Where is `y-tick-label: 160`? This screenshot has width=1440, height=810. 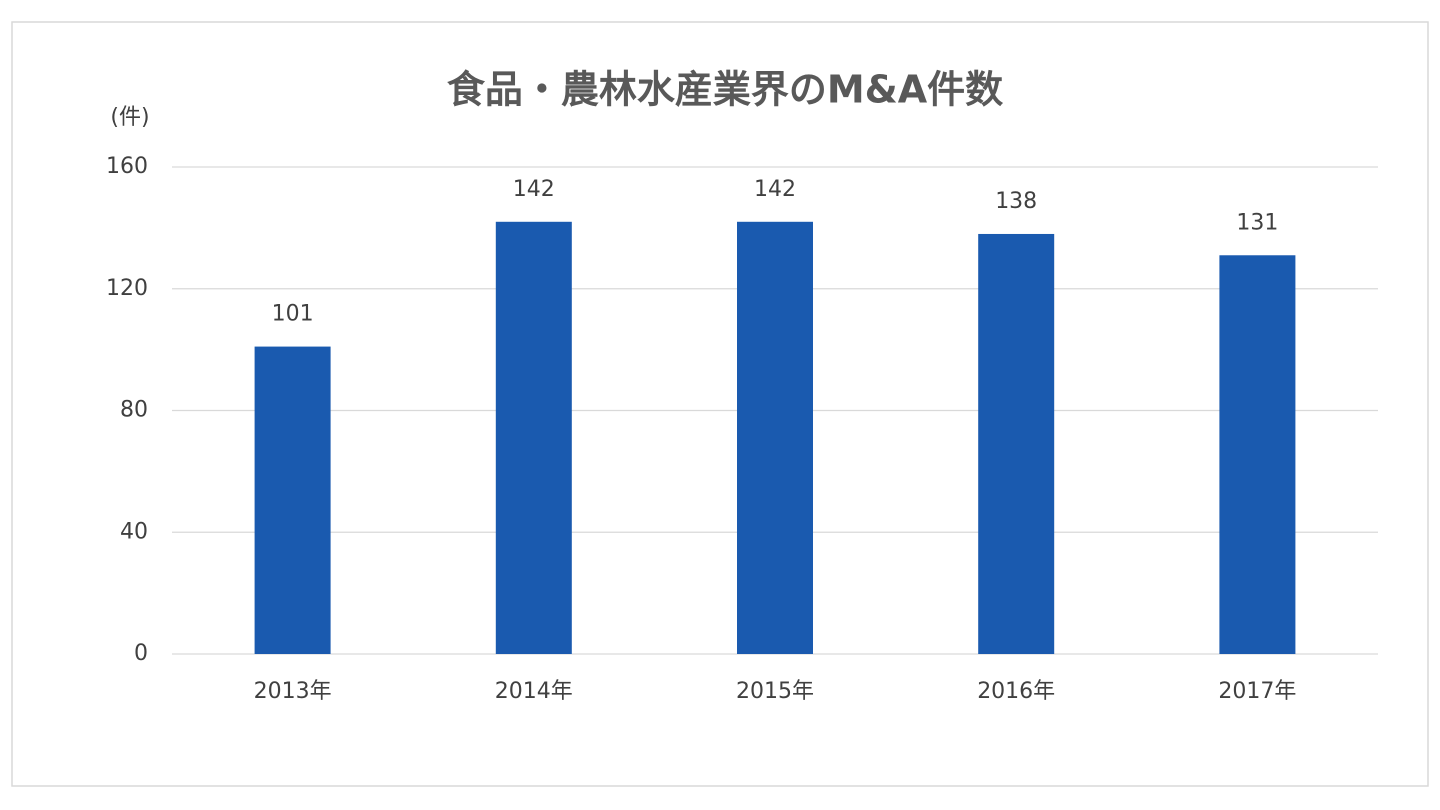 y-tick-label: 160 is located at coordinates (127, 166).